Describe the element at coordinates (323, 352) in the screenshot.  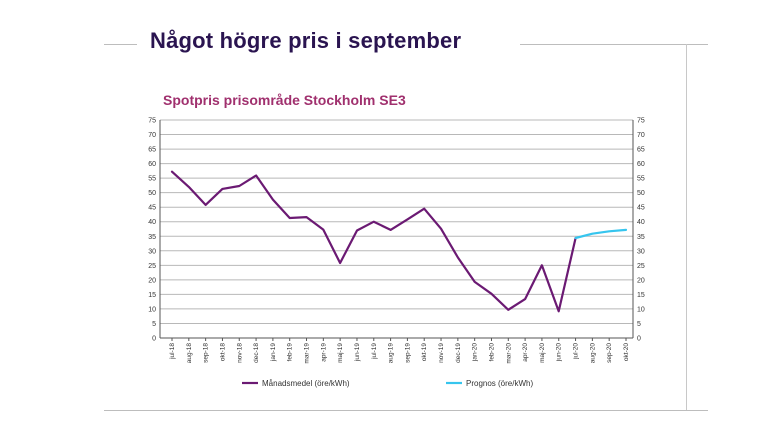
I see `x-tick-label: apr-19` at that location.